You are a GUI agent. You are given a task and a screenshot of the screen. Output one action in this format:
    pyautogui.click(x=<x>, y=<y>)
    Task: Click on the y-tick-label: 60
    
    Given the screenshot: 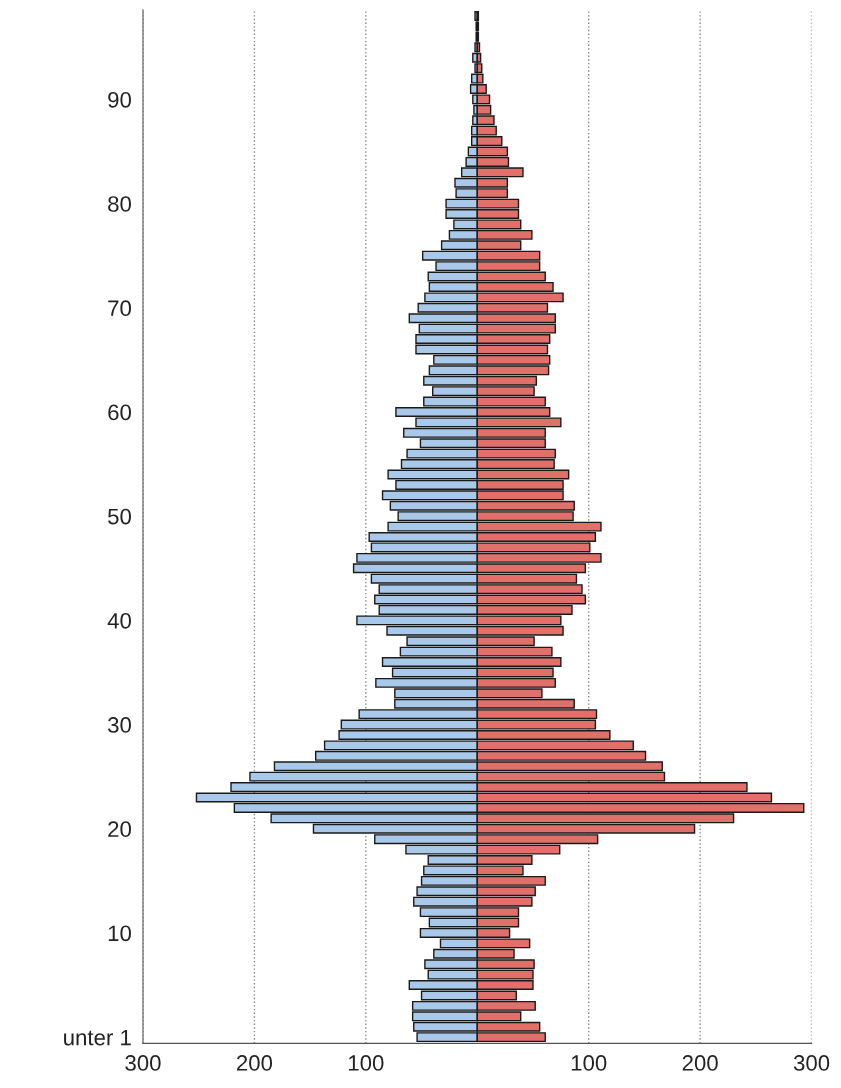 What is the action you would take?
    pyautogui.click(x=119, y=412)
    